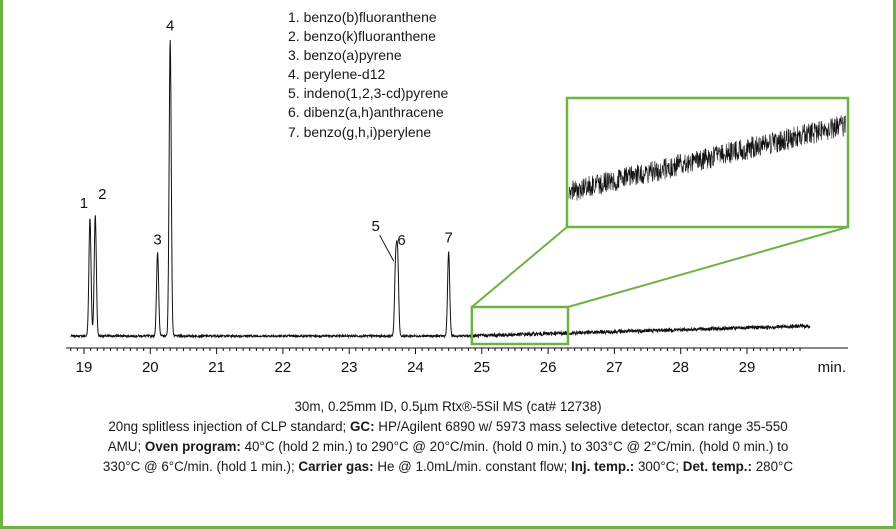  I want to click on x-tick-label: 29, so click(747, 367).